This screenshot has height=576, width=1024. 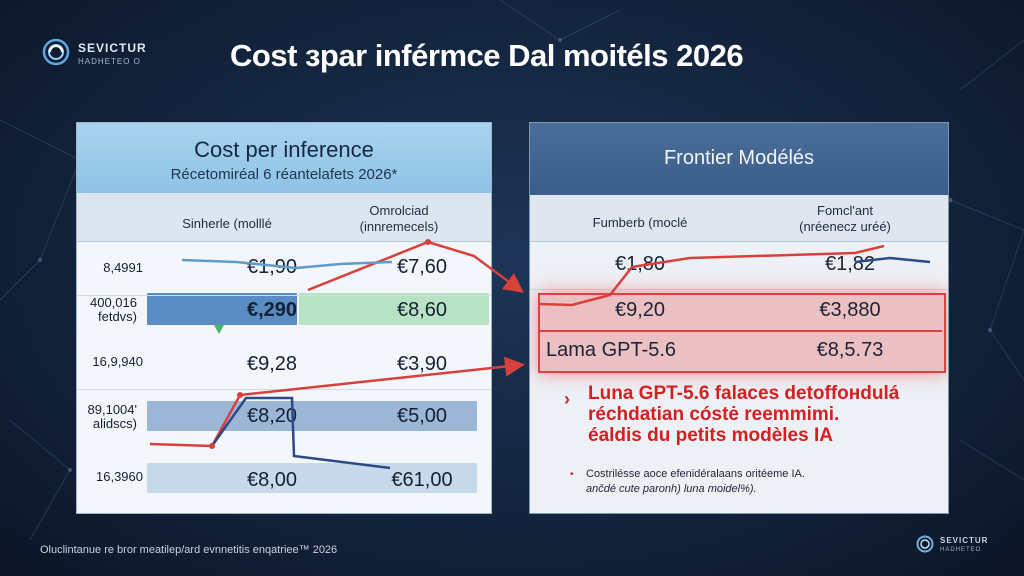 I want to click on right-table-header, so click(x=739, y=159).